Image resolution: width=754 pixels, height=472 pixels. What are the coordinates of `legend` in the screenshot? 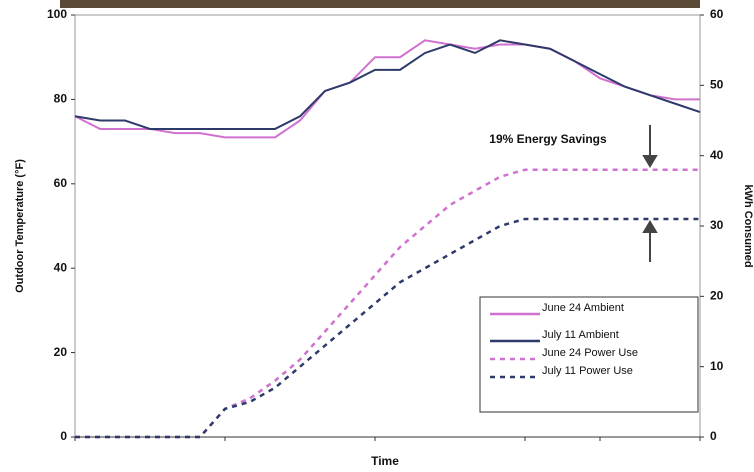 It's located at (589, 354).